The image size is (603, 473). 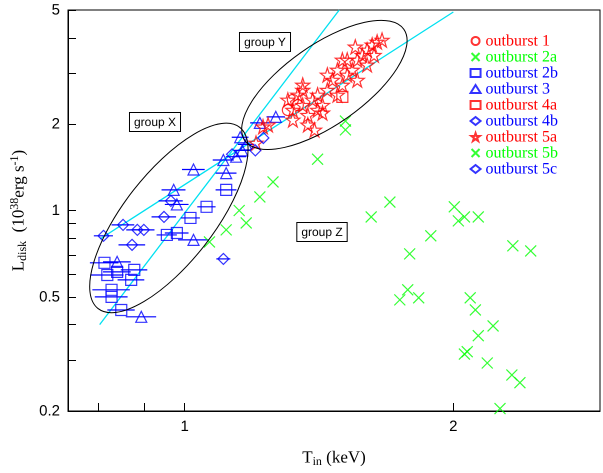 What do you see at coordinates (522, 169) in the screenshot?
I see `legend-label: outburst 5c` at bounding box center [522, 169].